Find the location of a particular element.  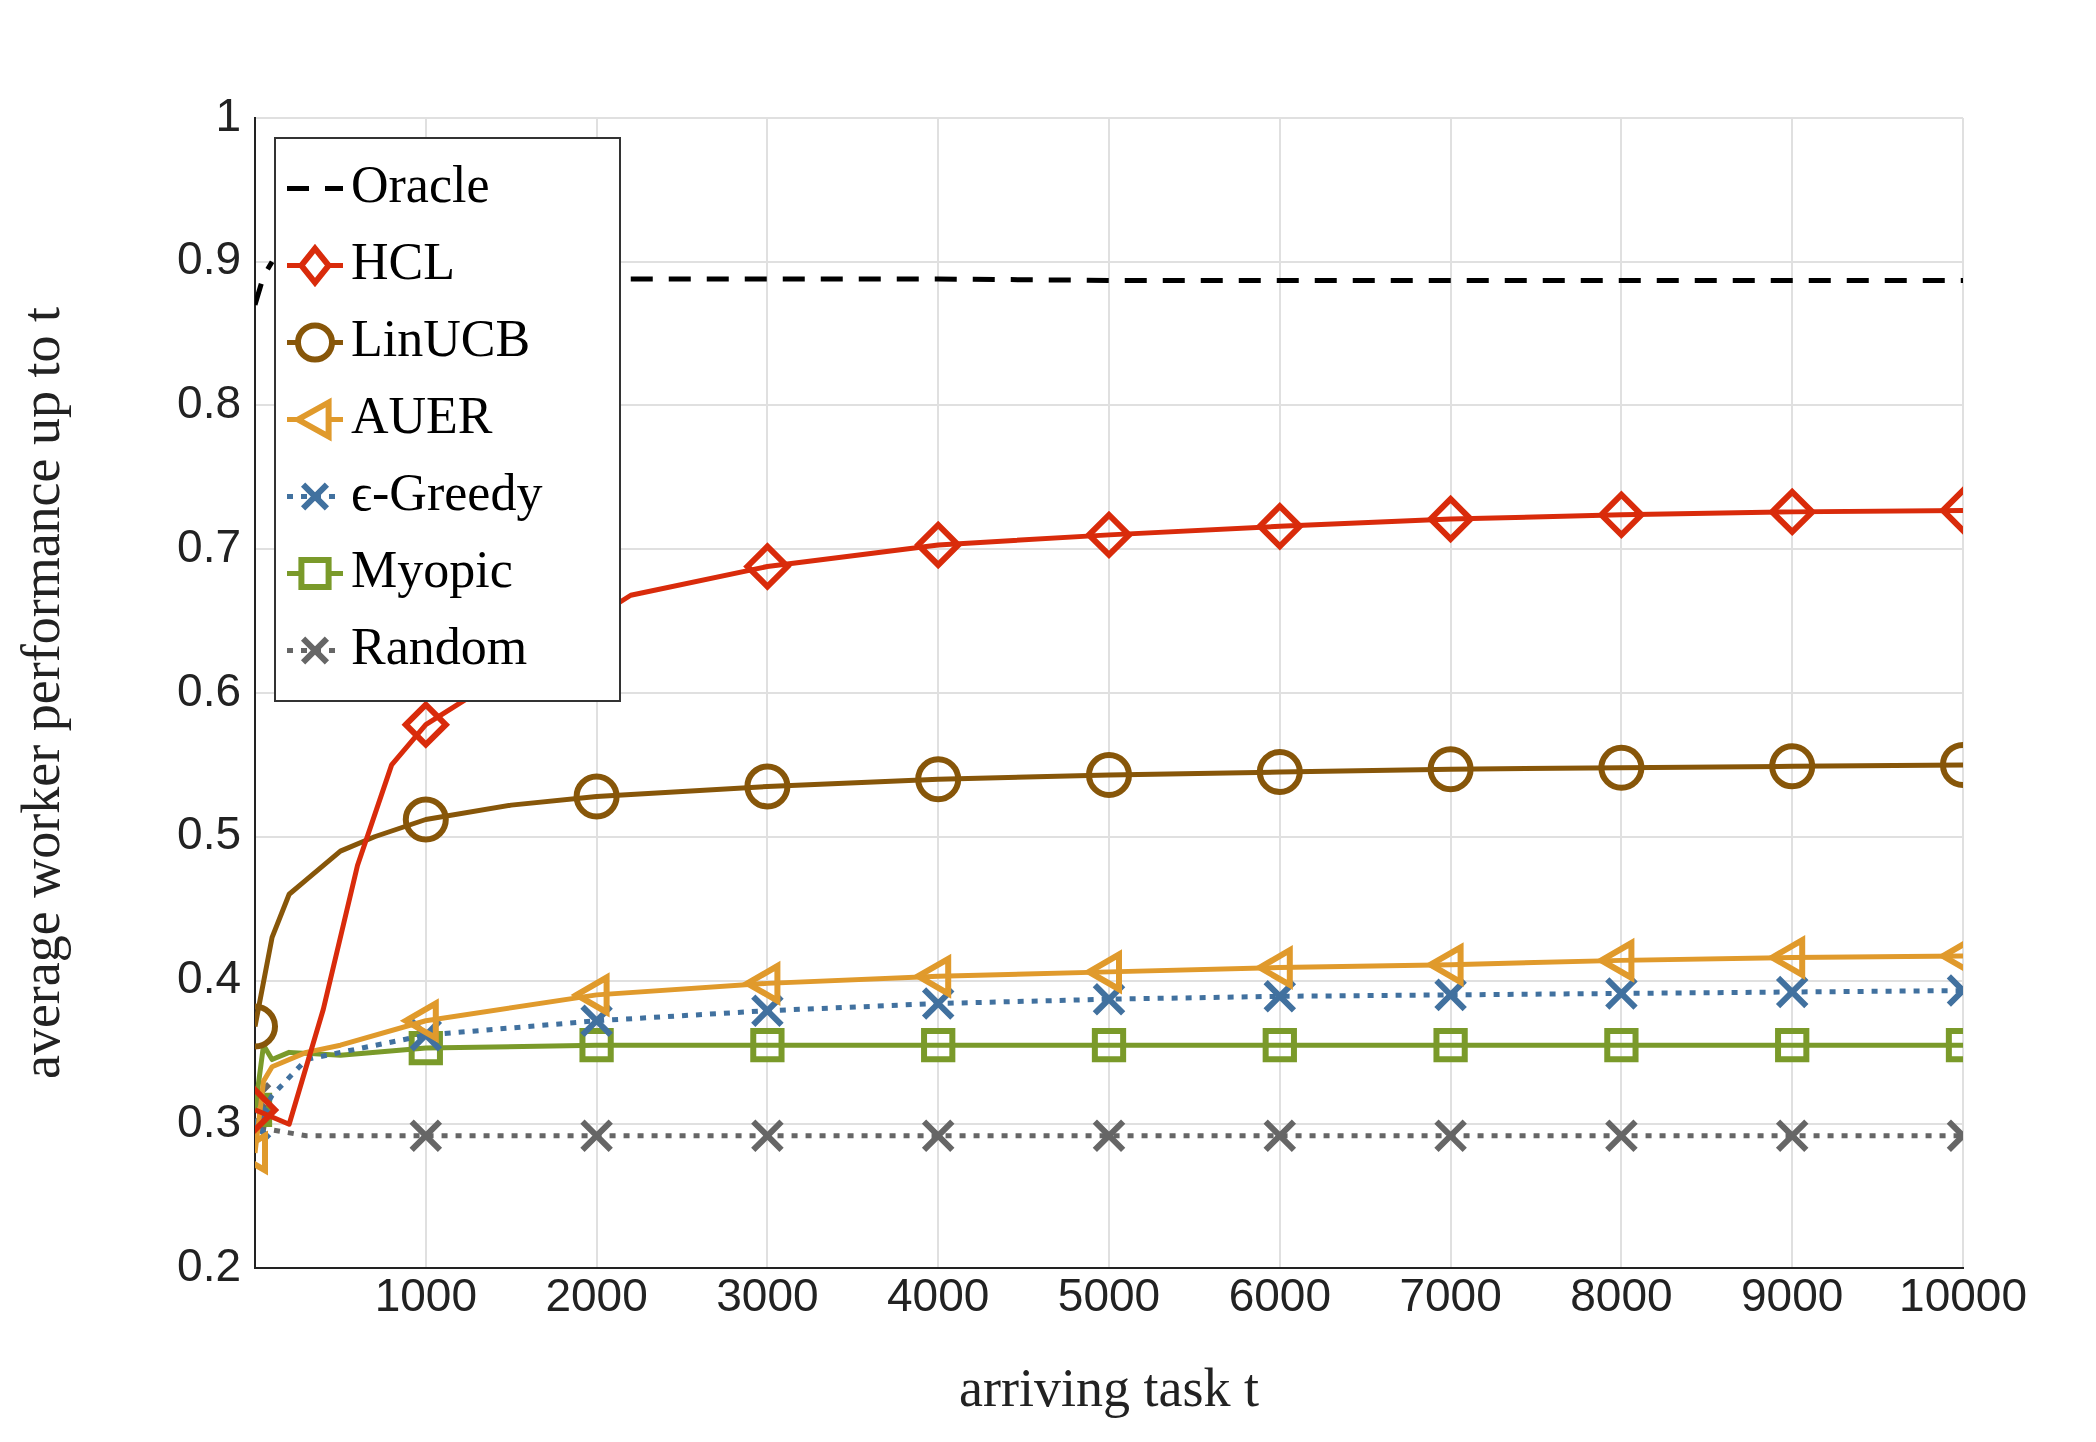

legend-label: Random is located at coordinates (439, 647).